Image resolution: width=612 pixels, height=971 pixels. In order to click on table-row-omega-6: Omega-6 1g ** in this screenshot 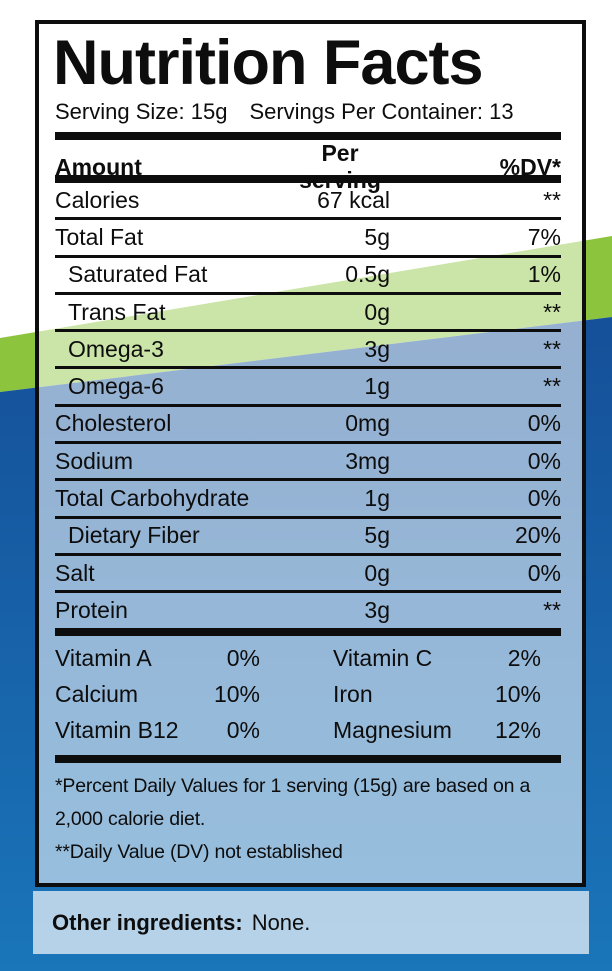, I will do `click(308, 388)`.